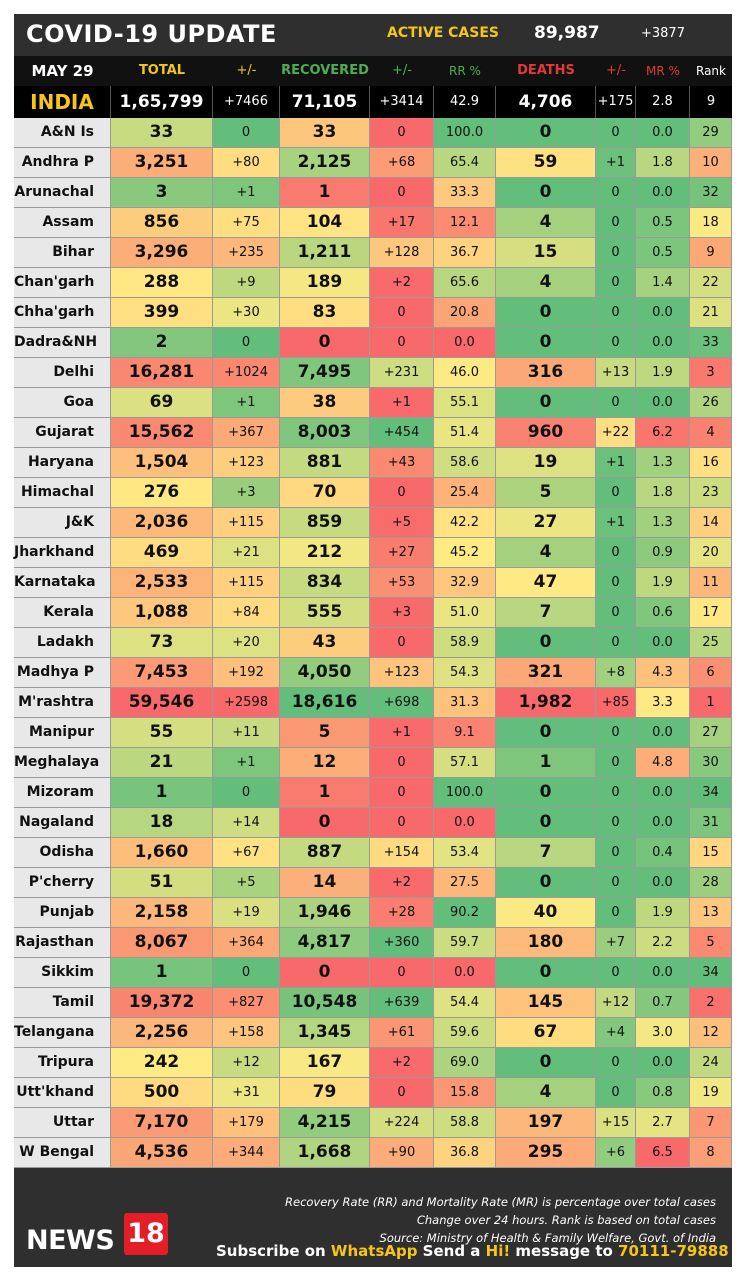 The height and width of the screenshot is (1280, 747). Describe the element at coordinates (62, 1152) in the screenshot. I see `cell-name: W Bengal` at that location.